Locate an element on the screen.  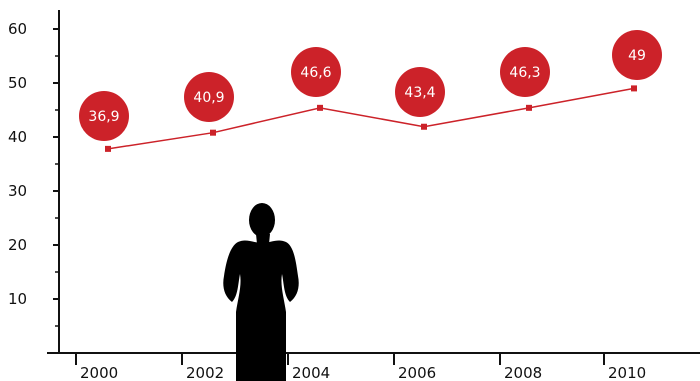
data-label: 43,4 is located at coordinates (419, 93).